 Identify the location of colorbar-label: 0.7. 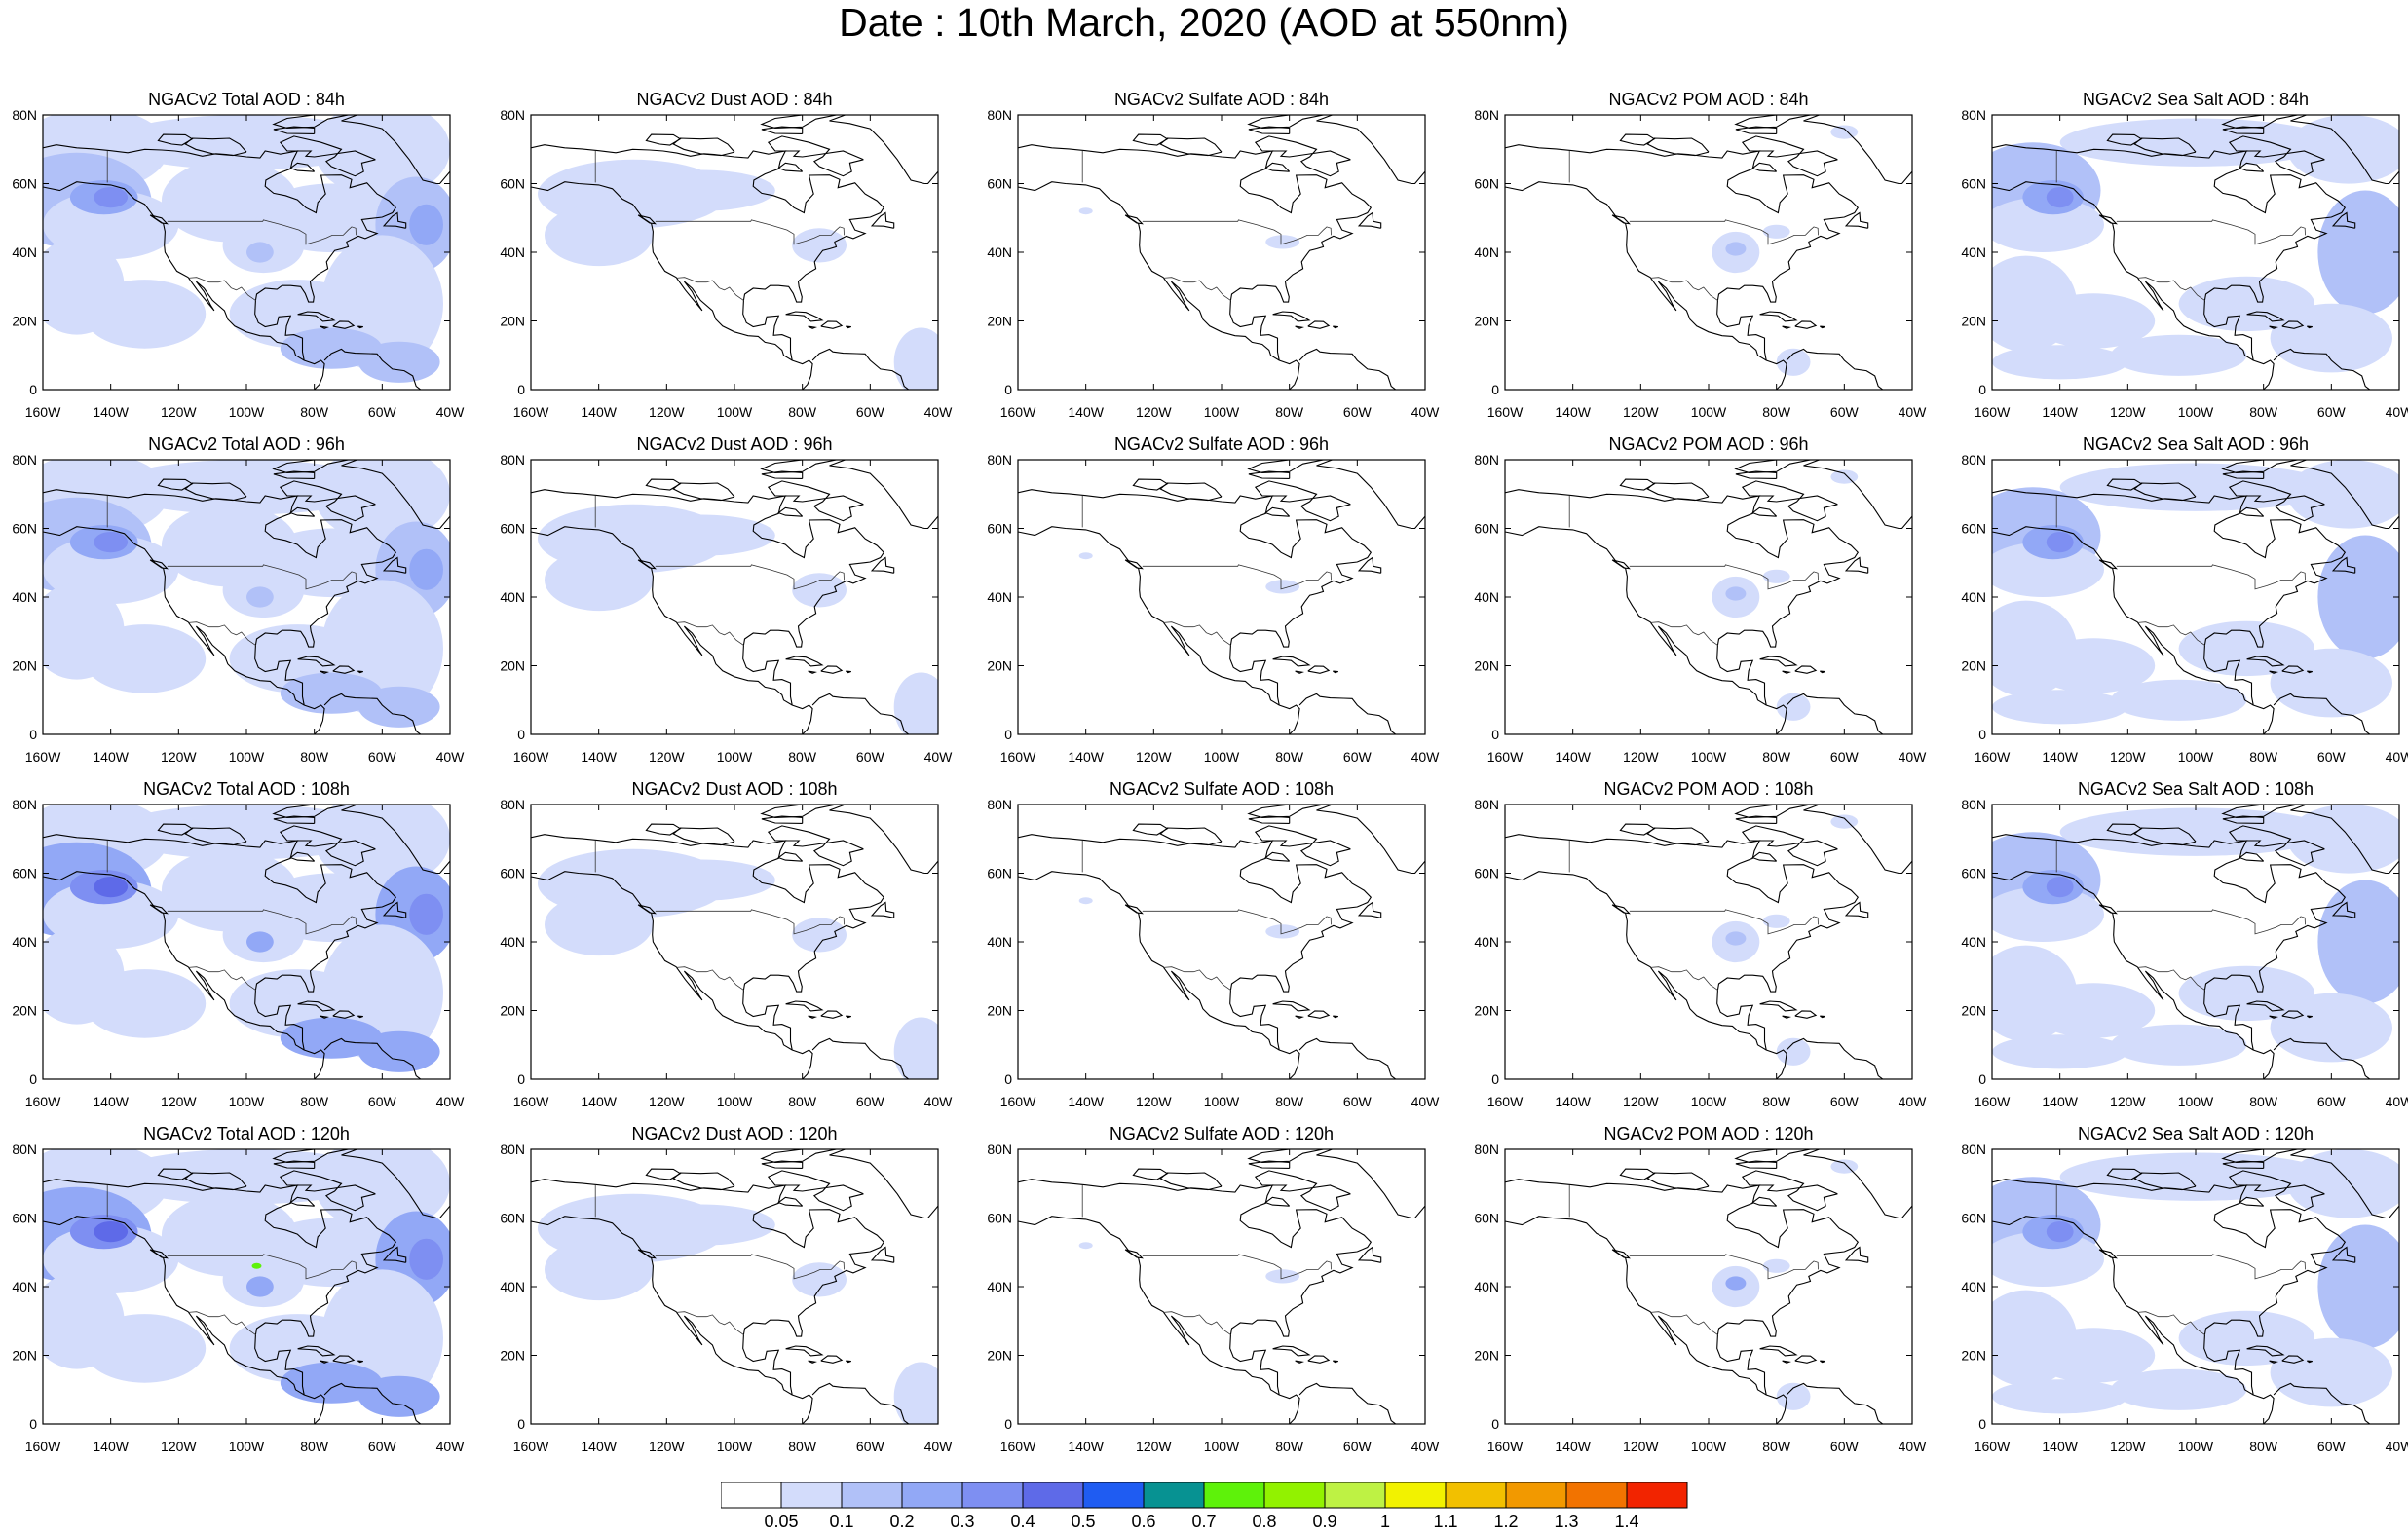
(1203, 1521).